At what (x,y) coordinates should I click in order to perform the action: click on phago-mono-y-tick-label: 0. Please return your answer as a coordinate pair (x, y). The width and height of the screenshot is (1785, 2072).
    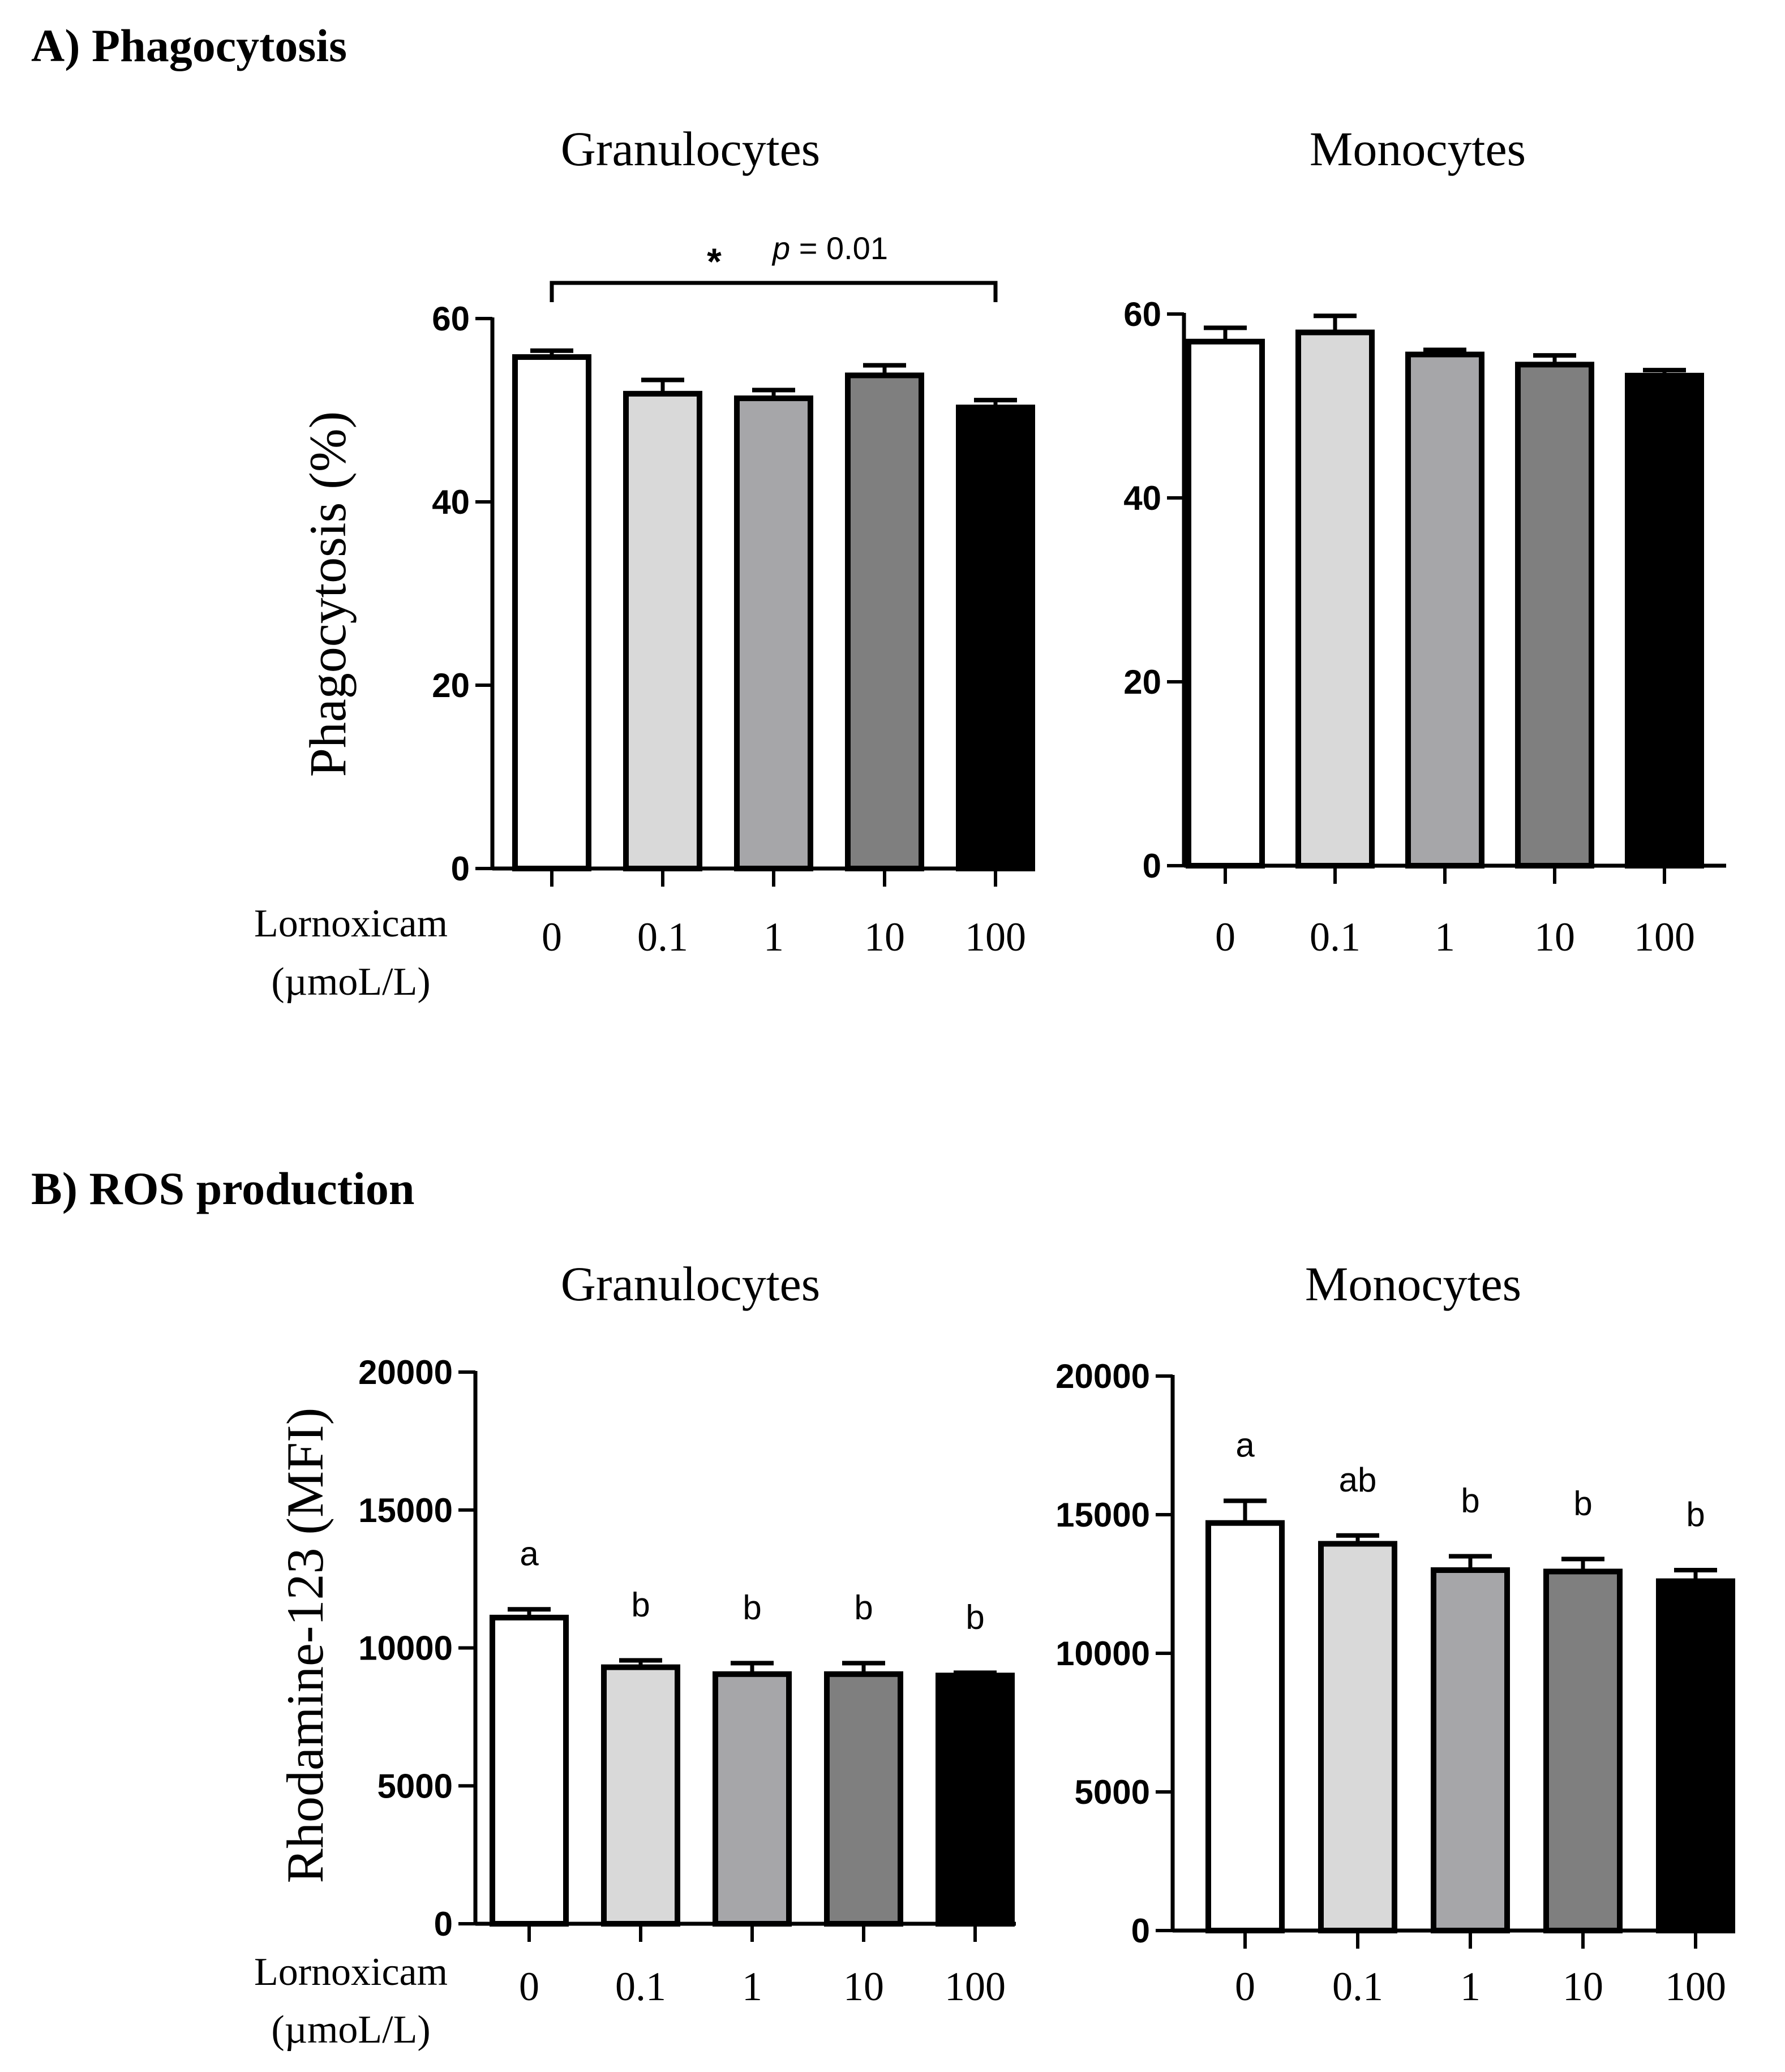
    Looking at the image, I should click on (1152, 866).